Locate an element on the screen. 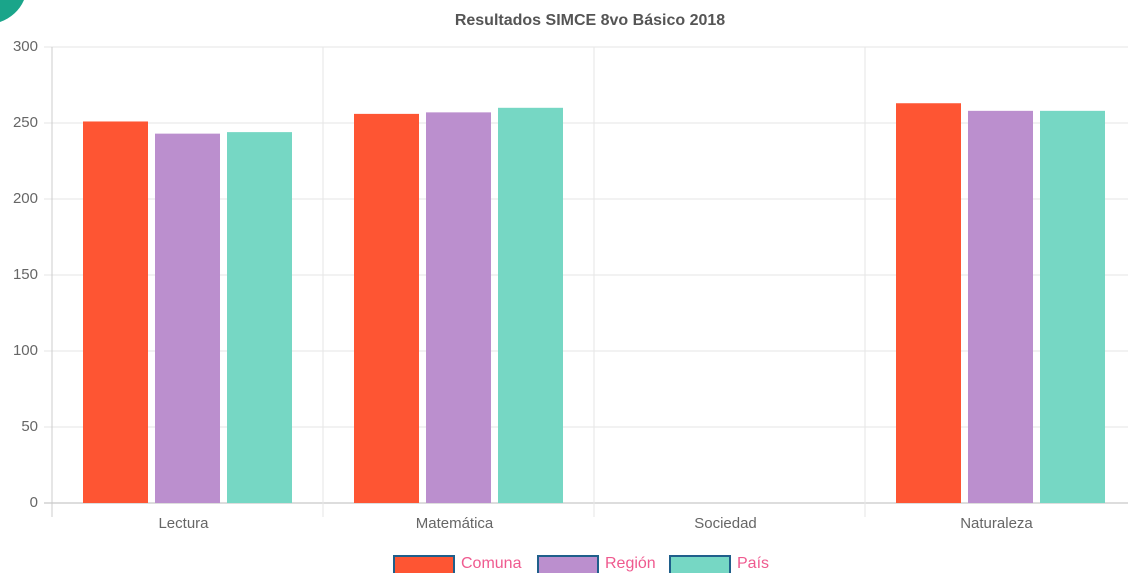  x-tick-label: Lectura is located at coordinates (183, 523).